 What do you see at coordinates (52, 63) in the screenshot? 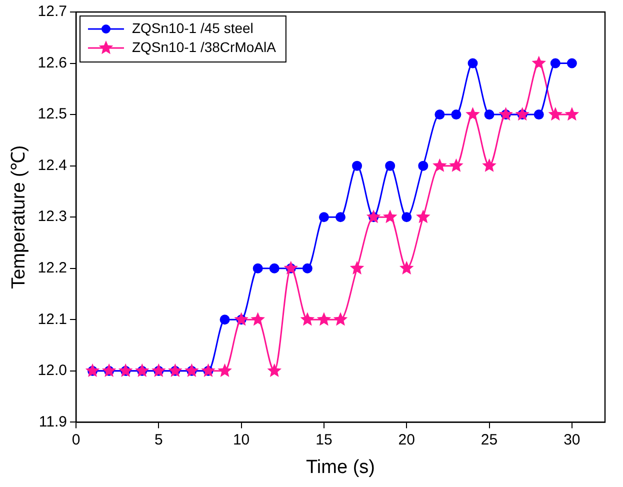
I see `y-tick-label: 12.6` at bounding box center [52, 63].